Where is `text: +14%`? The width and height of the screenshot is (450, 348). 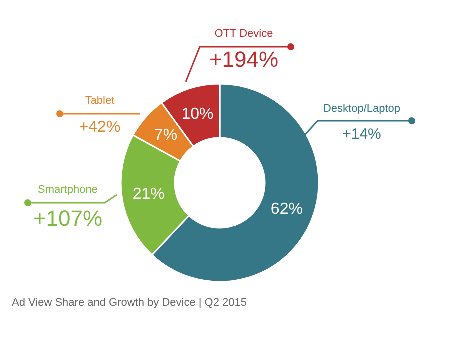 text: +14% is located at coordinates (362, 134).